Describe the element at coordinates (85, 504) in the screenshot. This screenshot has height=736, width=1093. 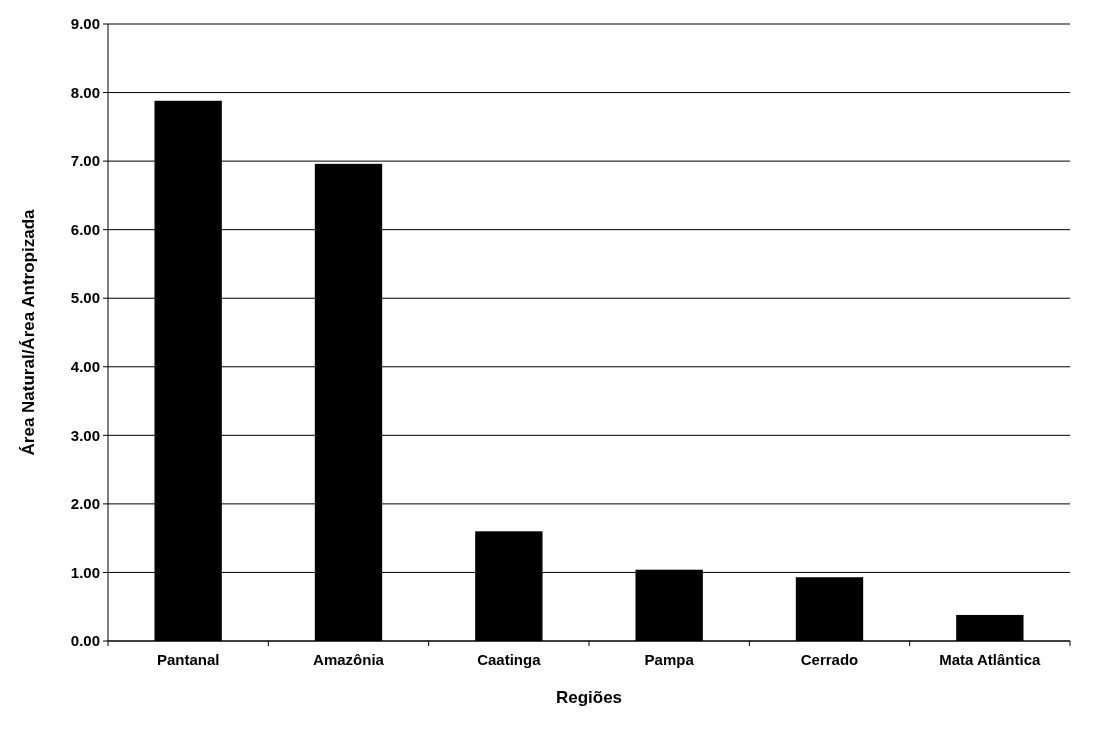
I see `y-tick-label: 2.00` at that location.